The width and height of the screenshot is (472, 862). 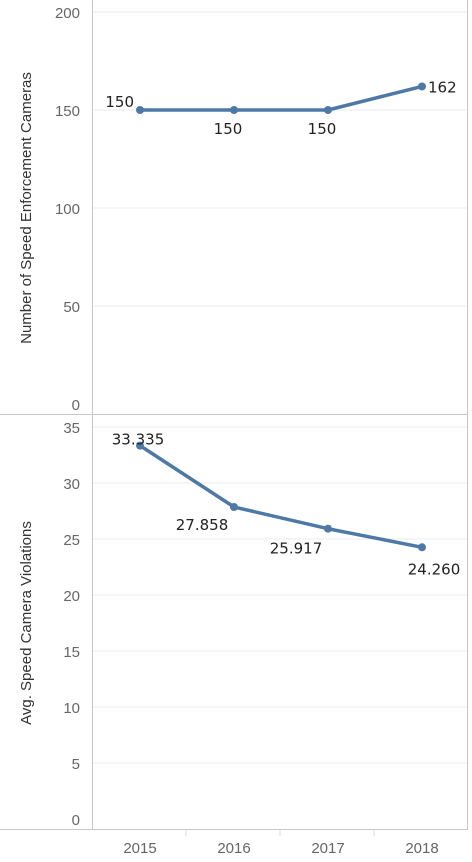 What do you see at coordinates (281, 496) in the screenshot?
I see `violations-series-line` at bounding box center [281, 496].